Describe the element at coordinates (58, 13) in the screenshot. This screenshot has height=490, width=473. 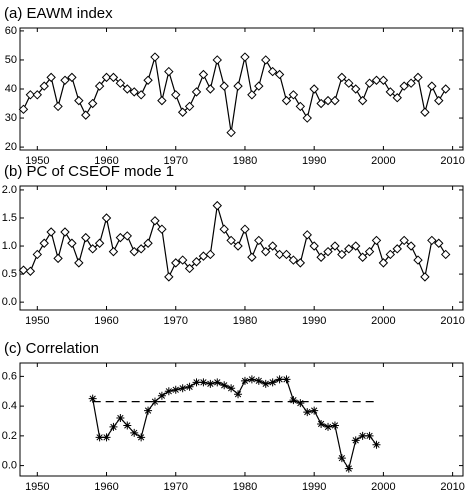
I see `panel-title: (a) EAWM index` at that location.